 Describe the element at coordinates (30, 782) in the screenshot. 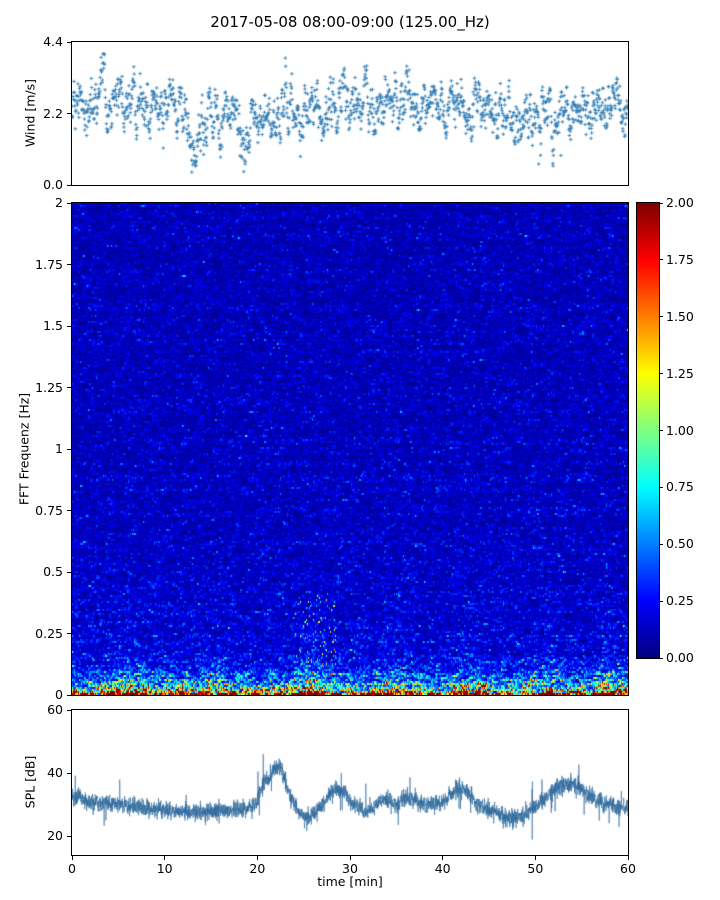

I see `spl-y-axis-label: SPL [dB]` at that location.